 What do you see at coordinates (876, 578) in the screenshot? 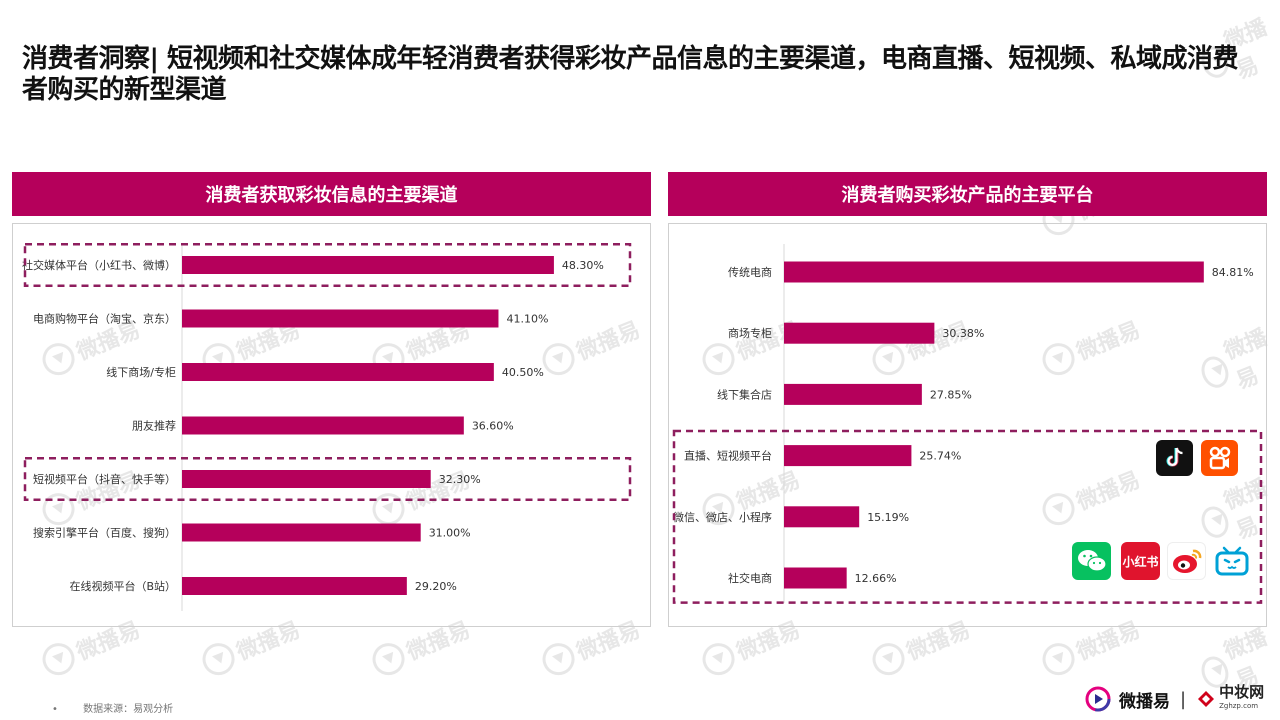
I see `data-label: 12.66%` at bounding box center [876, 578].